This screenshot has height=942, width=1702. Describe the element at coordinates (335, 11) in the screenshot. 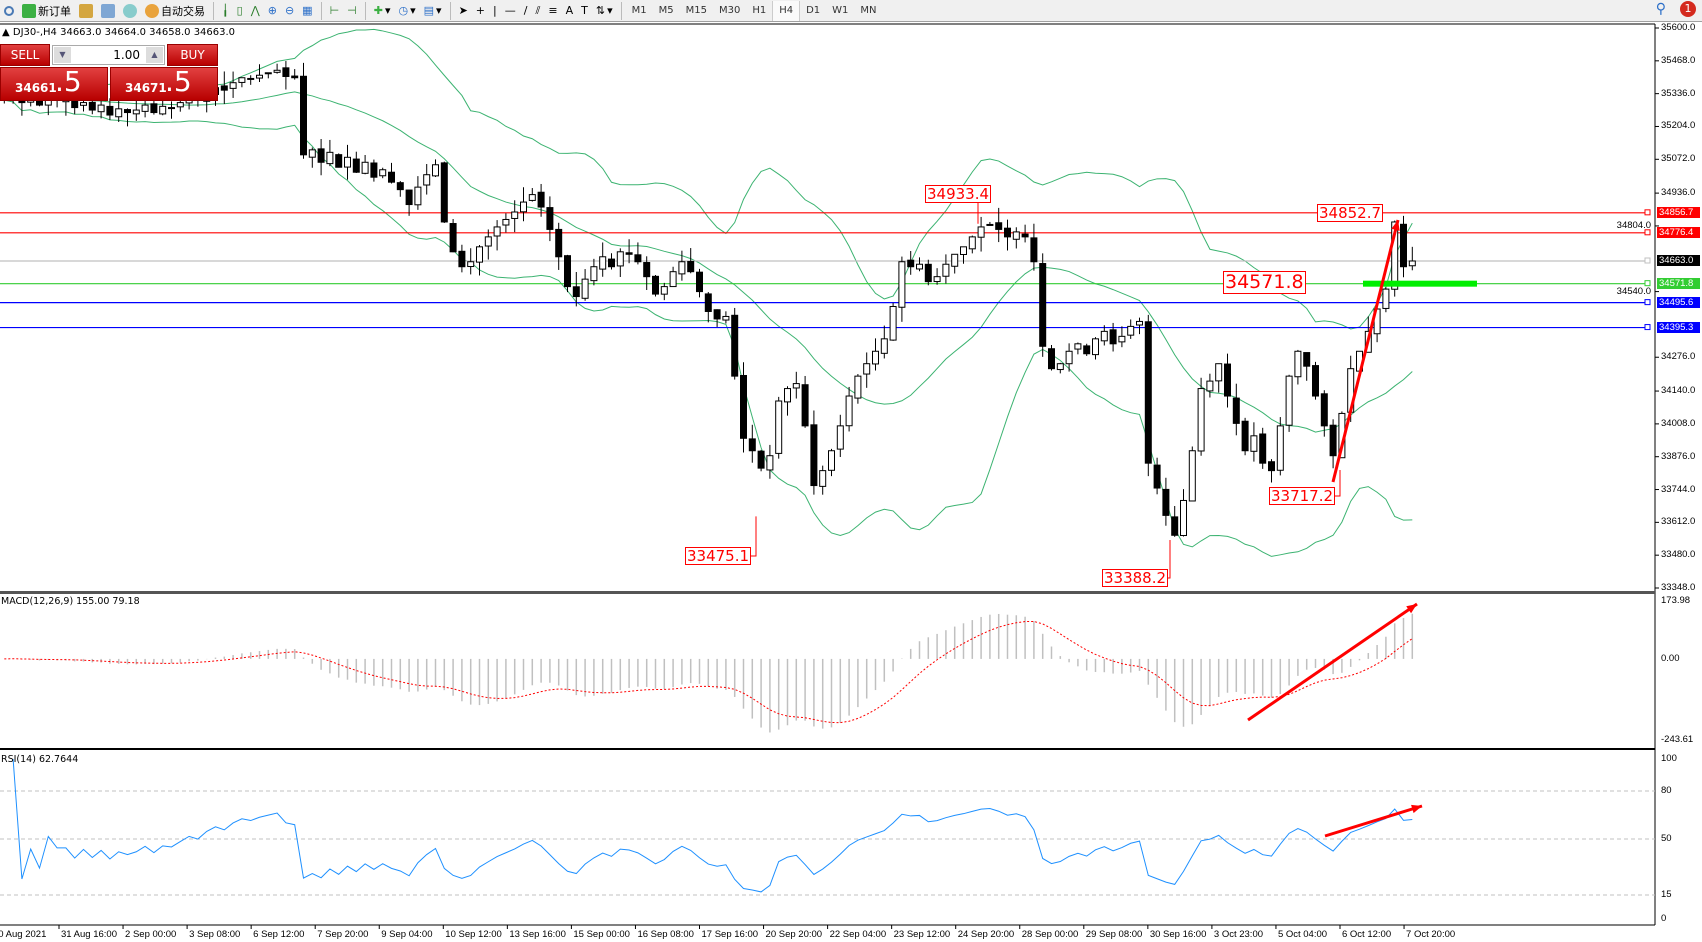

I see `auto-scroll-button: ⊢` at that location.